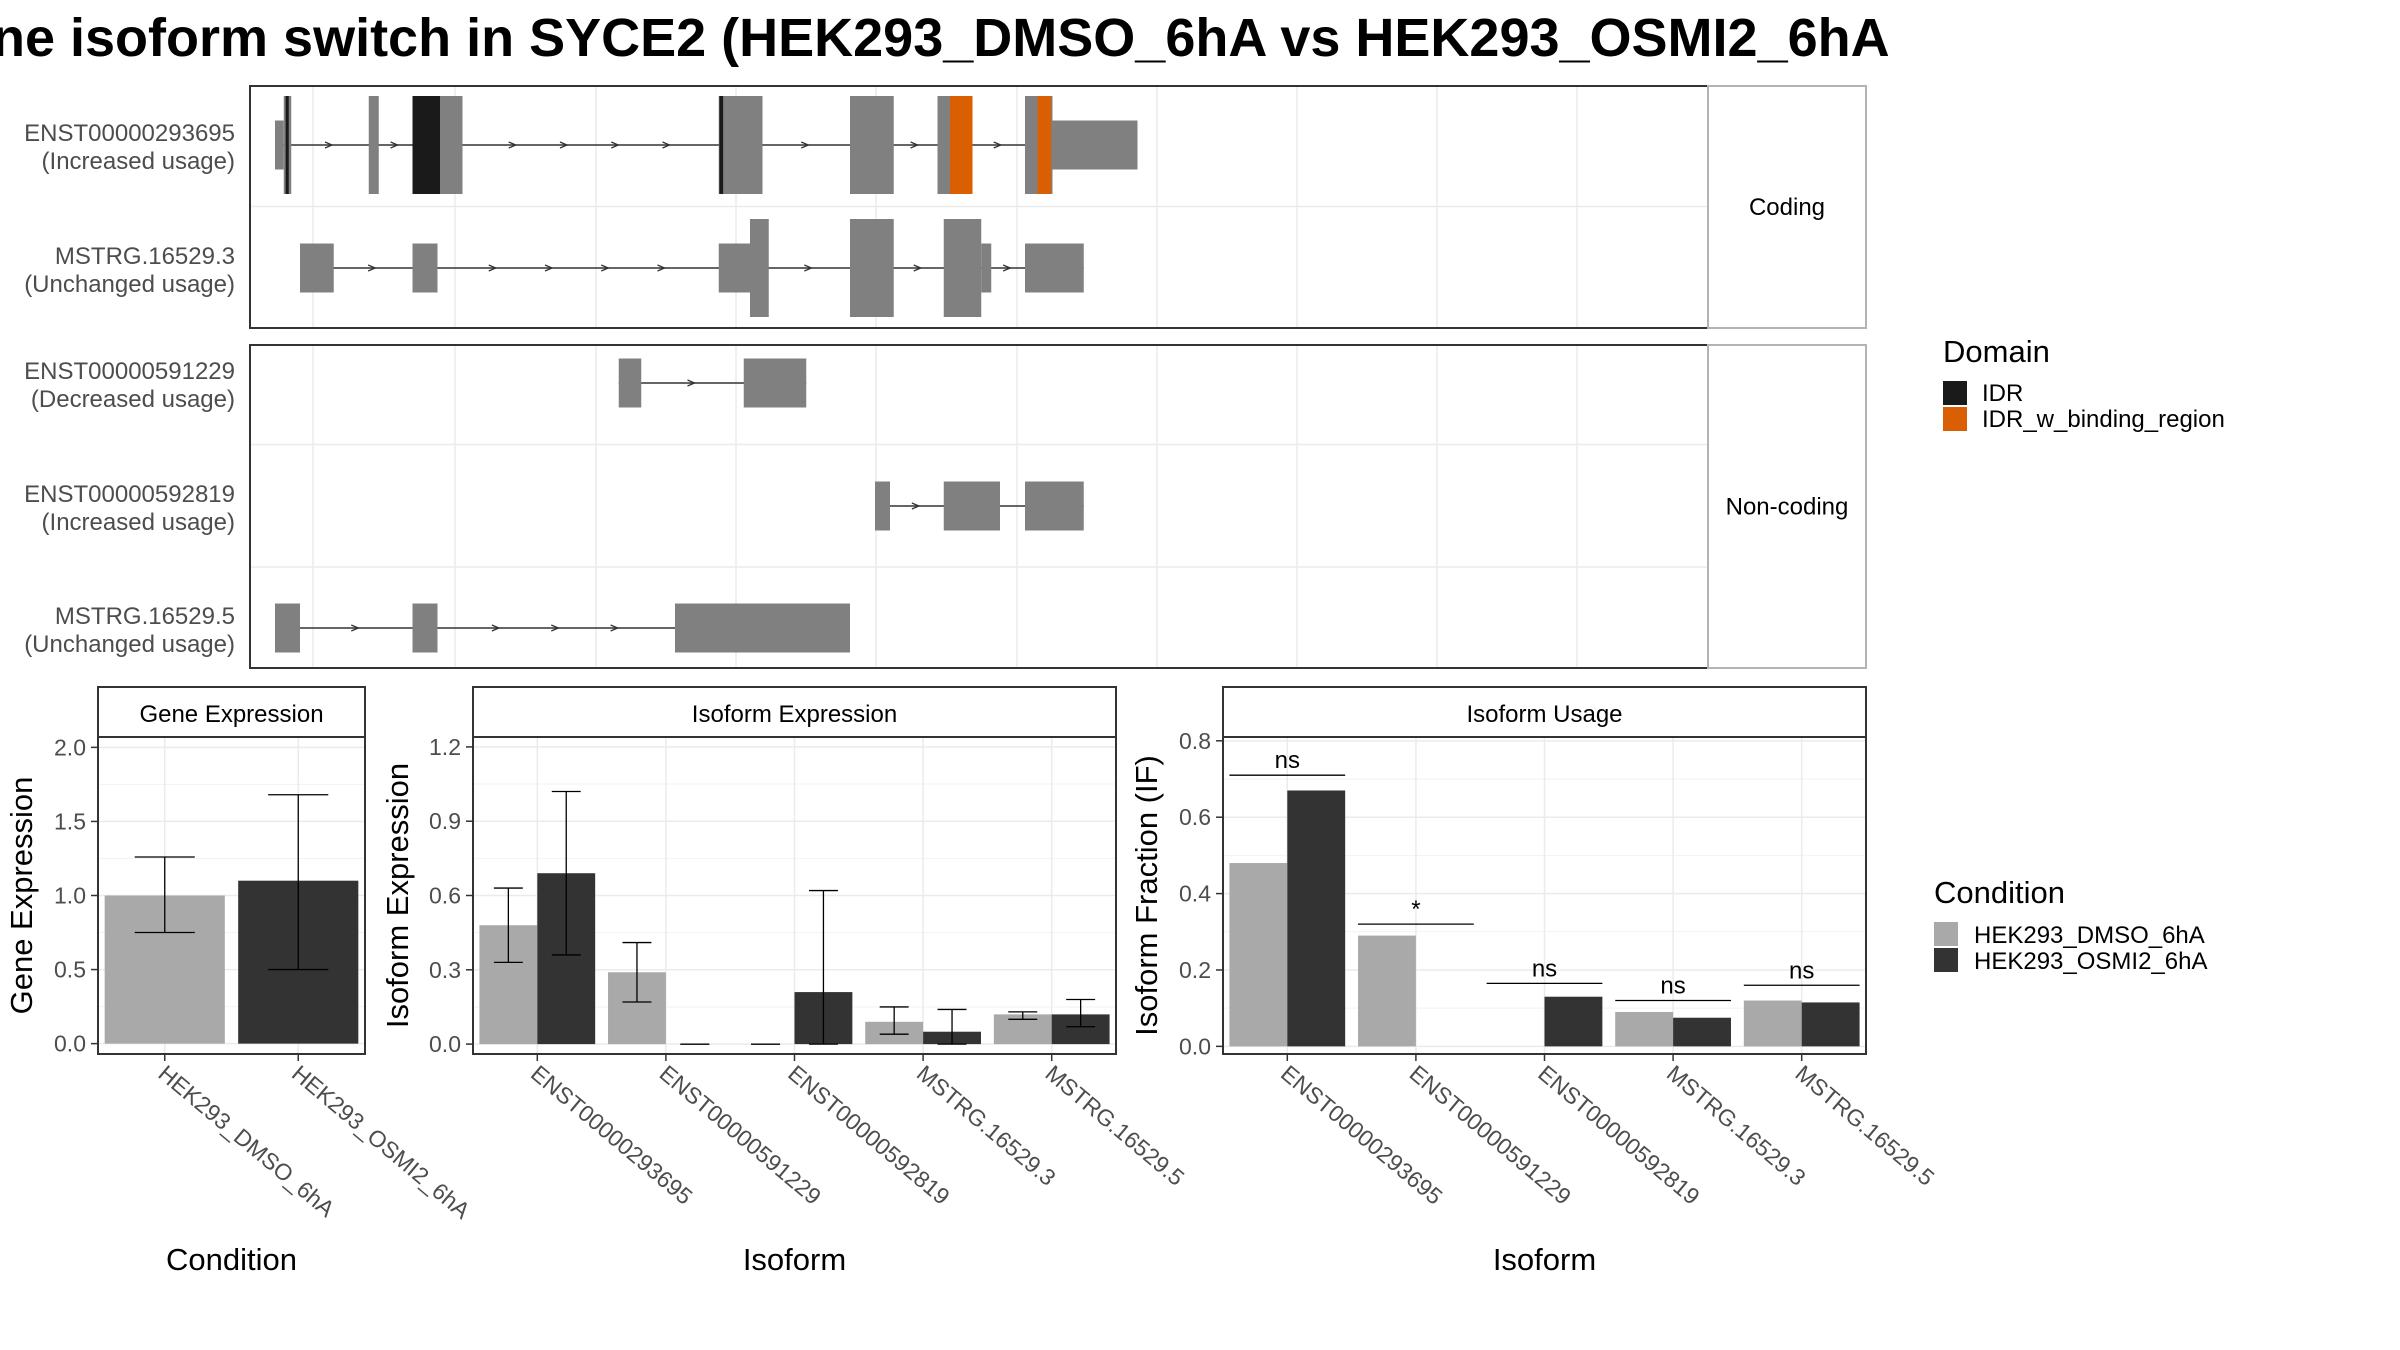  Describe the element at coordinates (129, 494) in the screenshot. I see `transcript-id-label: ENST00000592819` at that location.